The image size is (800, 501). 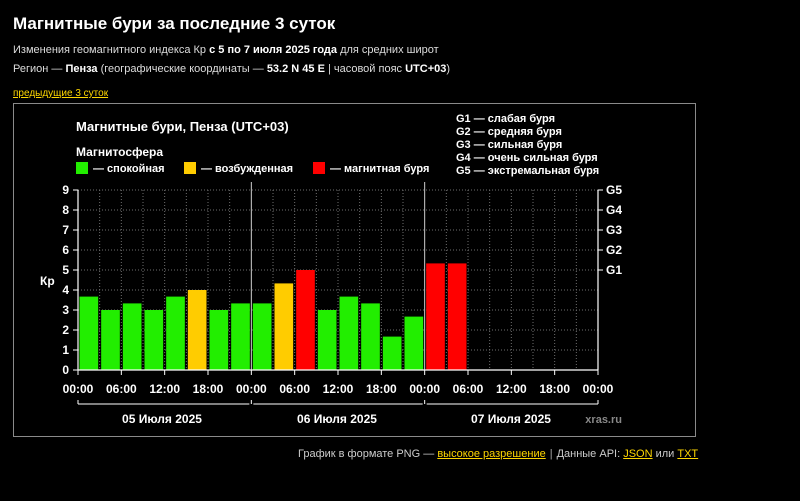 What do you see at coordinates (65, 250) in the screenshot?
I see `y-tick-label: 6` at bounding box center [65, 250].